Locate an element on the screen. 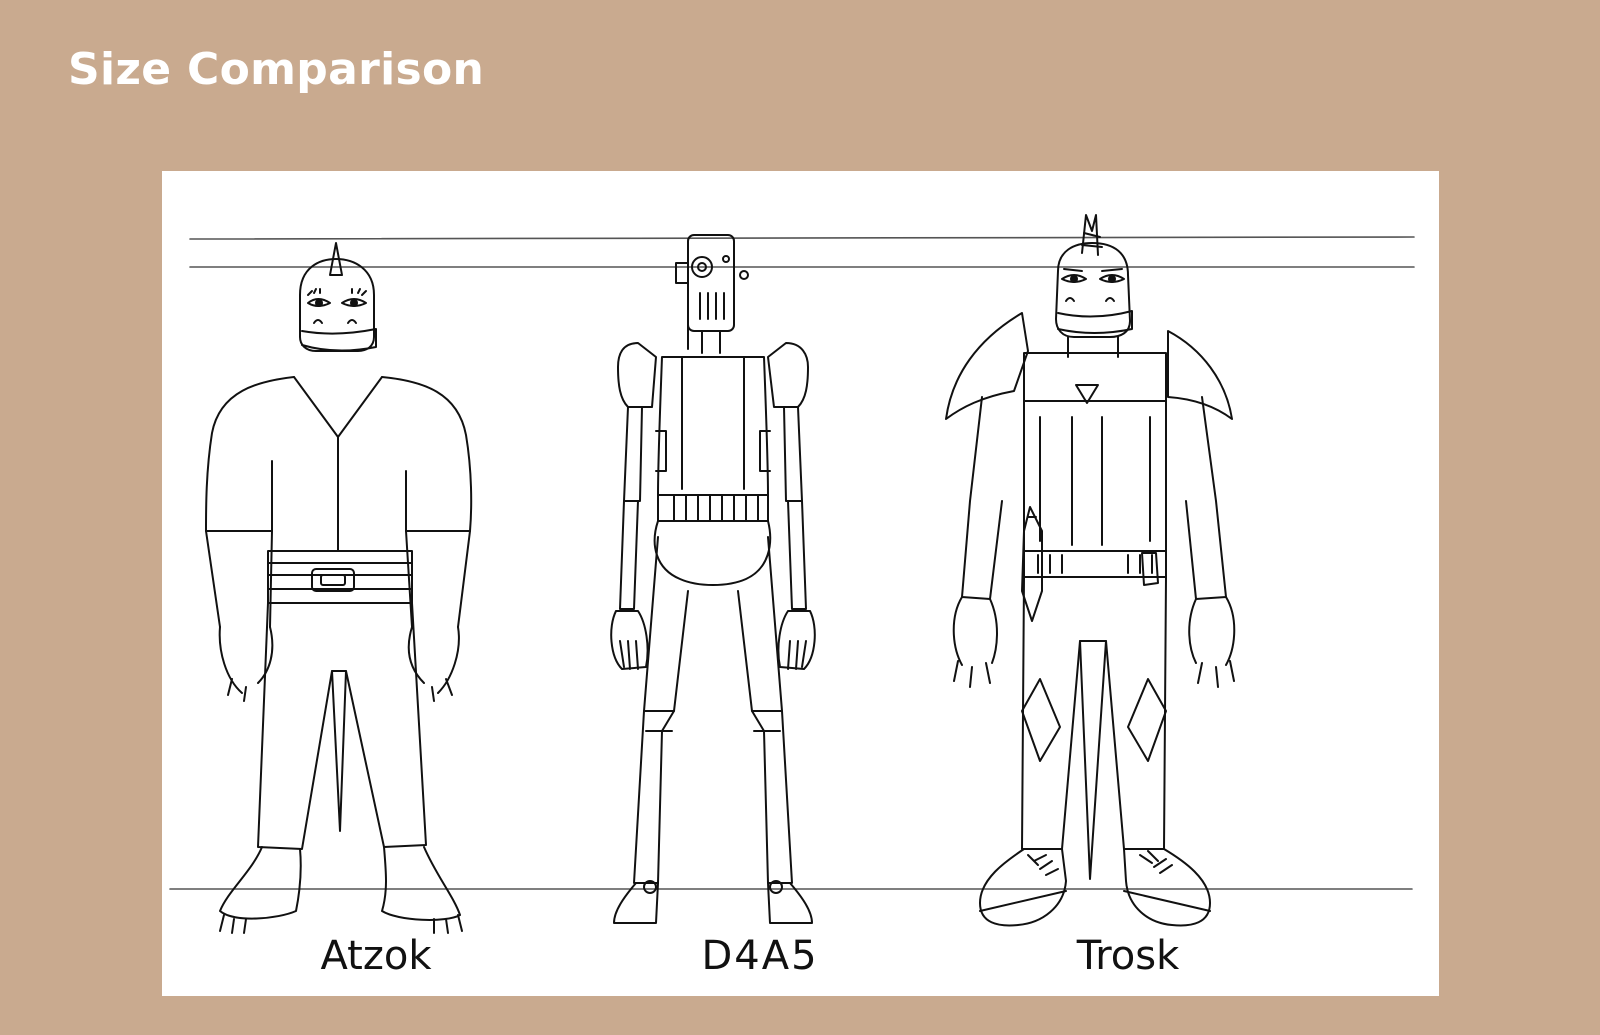  top-height-line is located at coordinates (802, 238).